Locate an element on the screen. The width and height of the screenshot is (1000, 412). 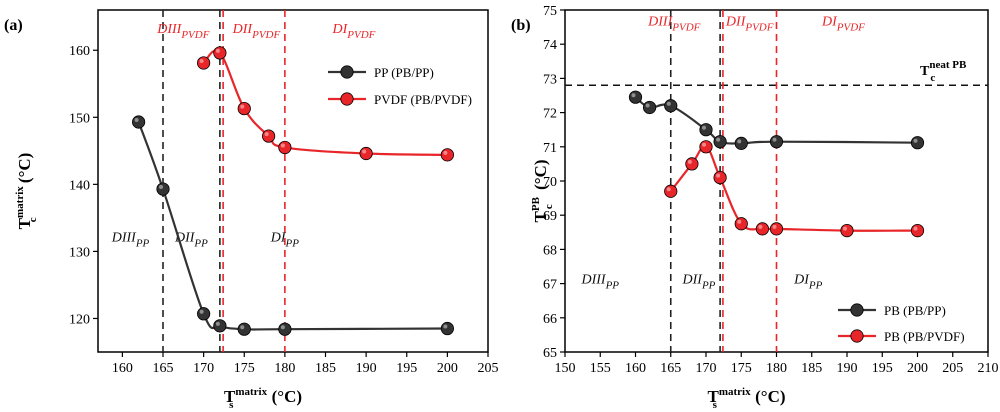
legend: PB (PB/PP) PB (PB/PVDF) is located at coordinates (901, 323).